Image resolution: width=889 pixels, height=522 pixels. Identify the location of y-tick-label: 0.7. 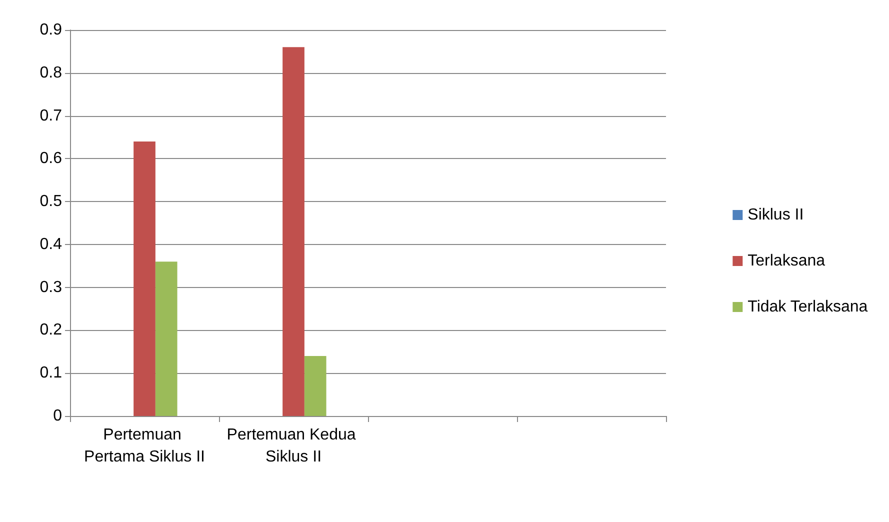
(51, 115).